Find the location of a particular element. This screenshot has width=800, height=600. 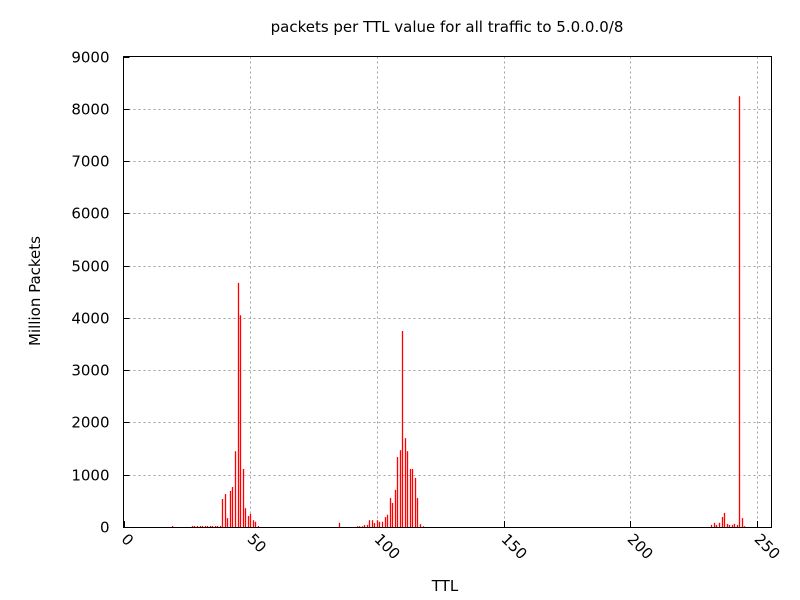

y-tick-label: 5000 is located at coordinates (90, 267).